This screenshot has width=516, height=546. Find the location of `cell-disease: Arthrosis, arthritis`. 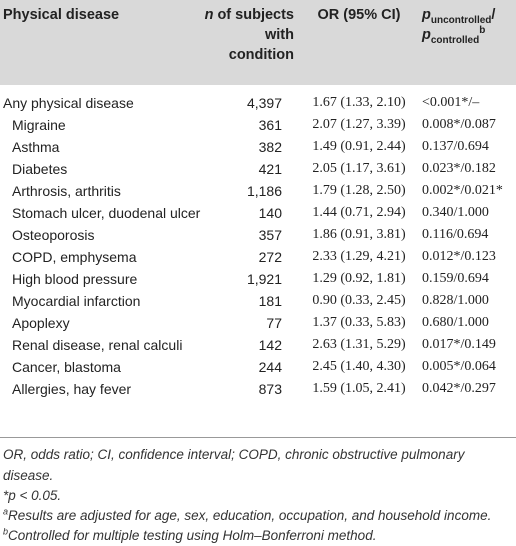

cell-disease: Arthrosis, arthritis is located at coordinates (66, 191).